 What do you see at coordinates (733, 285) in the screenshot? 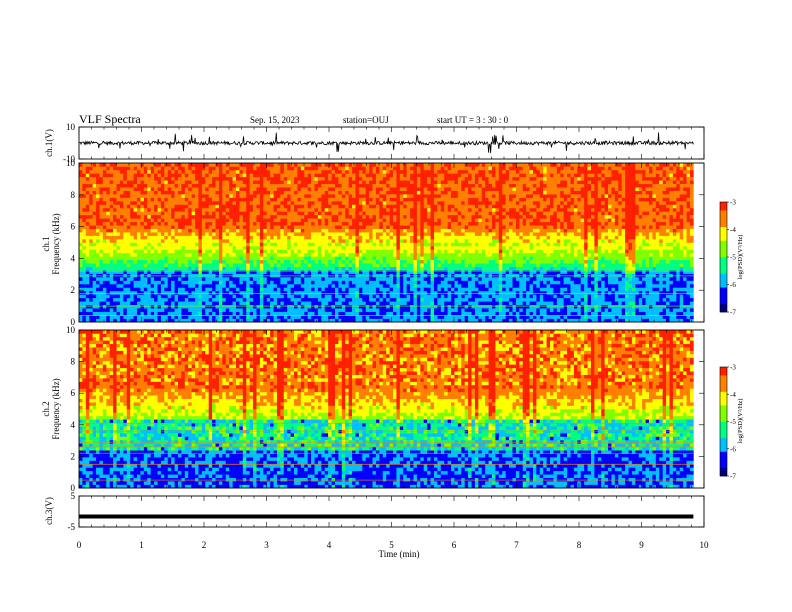
I see `colorbar-tick-label: -6` at bounding box center [733, 285].